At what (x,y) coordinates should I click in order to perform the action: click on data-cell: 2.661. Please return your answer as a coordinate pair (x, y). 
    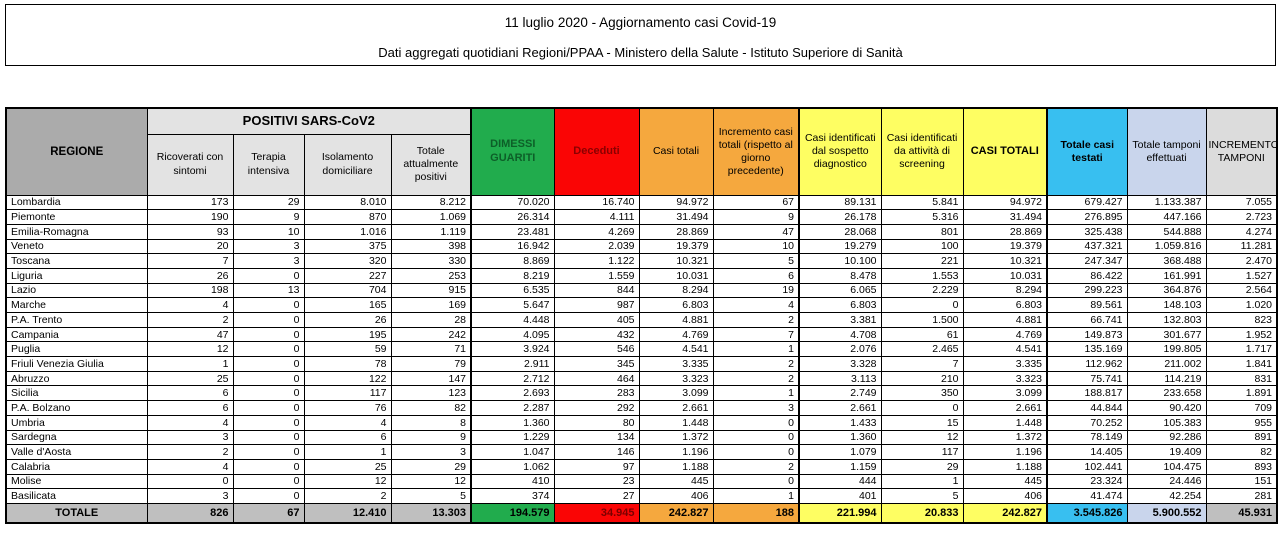
    Looking at the image, I should click on (840, 408).